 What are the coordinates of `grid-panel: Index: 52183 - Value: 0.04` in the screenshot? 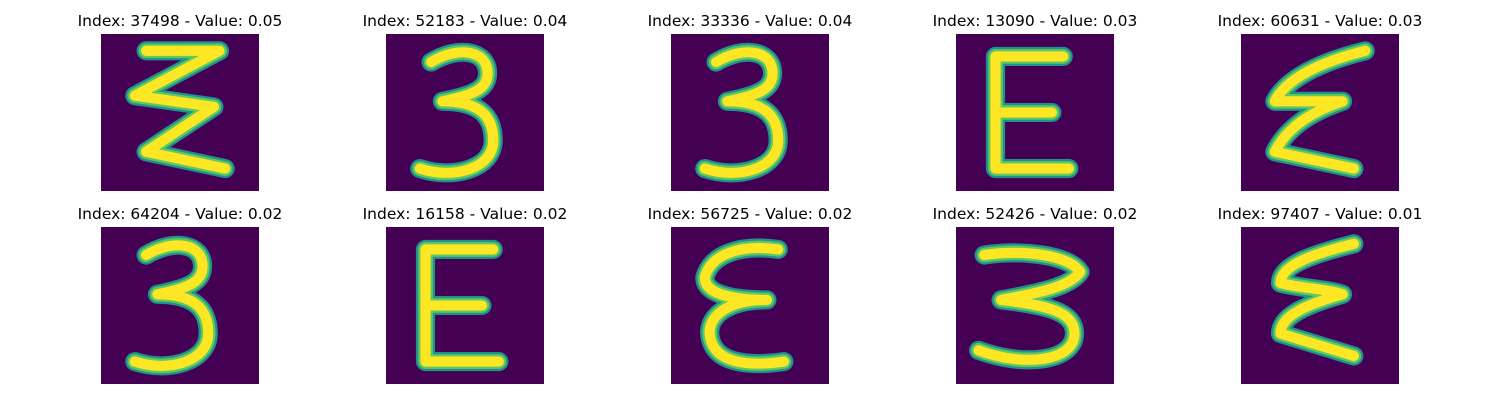 It's located at (465, 100).